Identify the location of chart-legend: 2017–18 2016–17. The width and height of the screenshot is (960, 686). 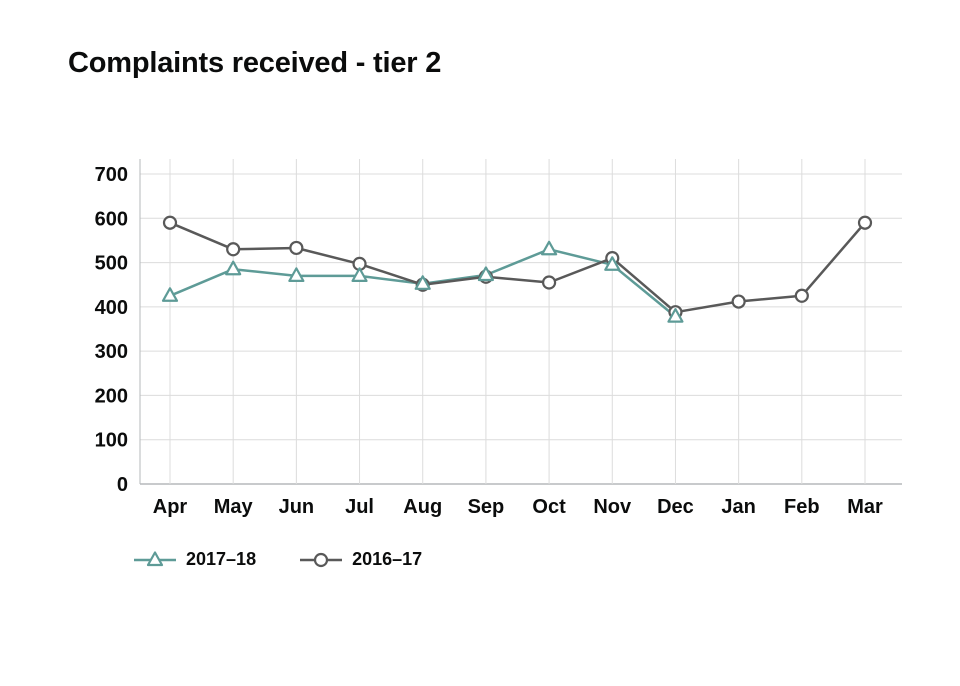
(546, 560).